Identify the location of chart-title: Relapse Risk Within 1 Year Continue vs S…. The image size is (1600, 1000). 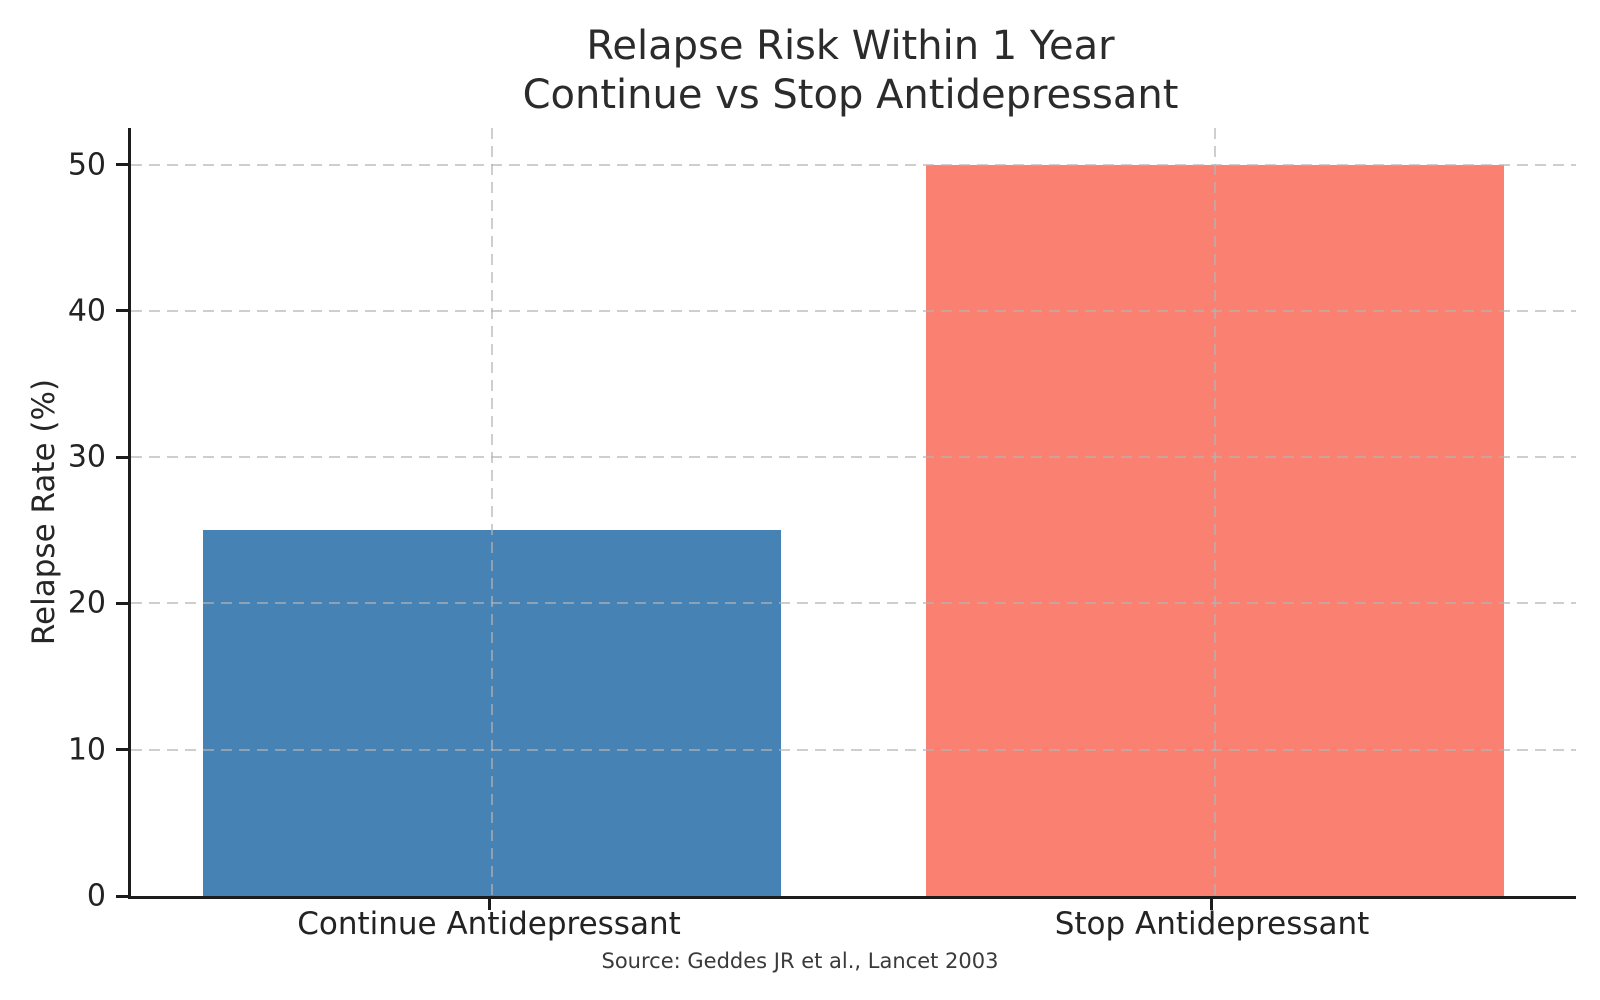
(850, 70).